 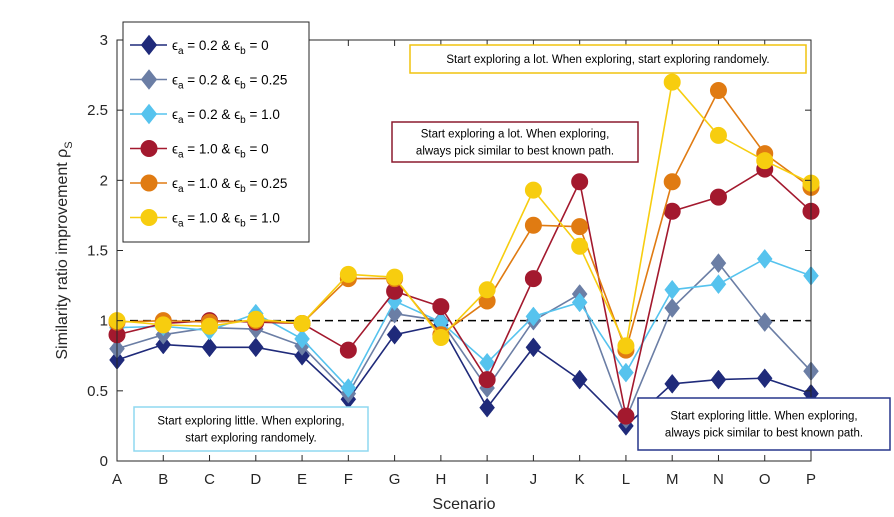 I want to click on legend-entry-5: ϵa = 1.0 & ϵb = 1.0, so click(x=205, y=219).